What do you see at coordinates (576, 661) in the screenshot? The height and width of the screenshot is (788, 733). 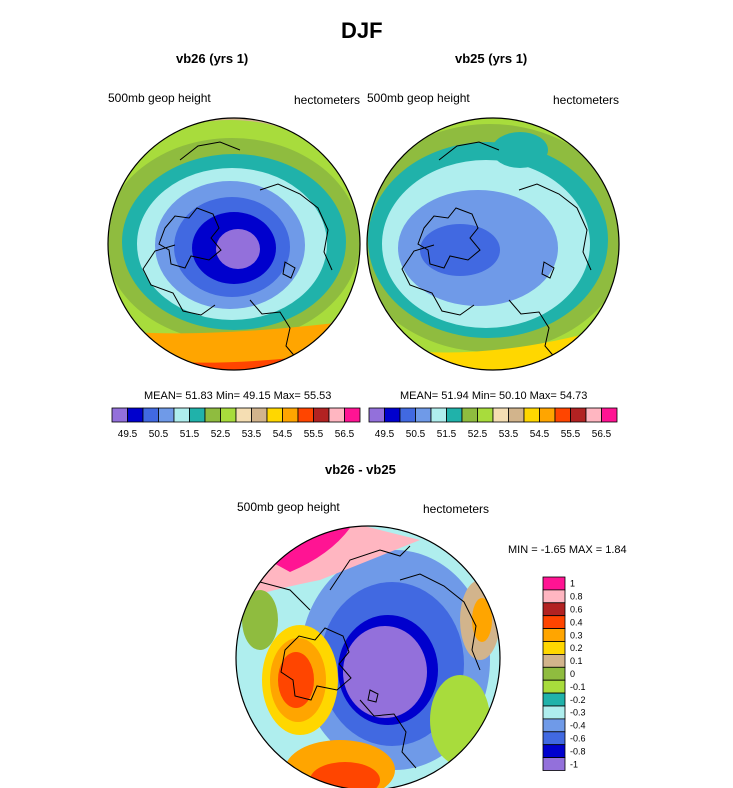 I see `colorbar3-tick: 0.1` at bounding box center [576, 661].